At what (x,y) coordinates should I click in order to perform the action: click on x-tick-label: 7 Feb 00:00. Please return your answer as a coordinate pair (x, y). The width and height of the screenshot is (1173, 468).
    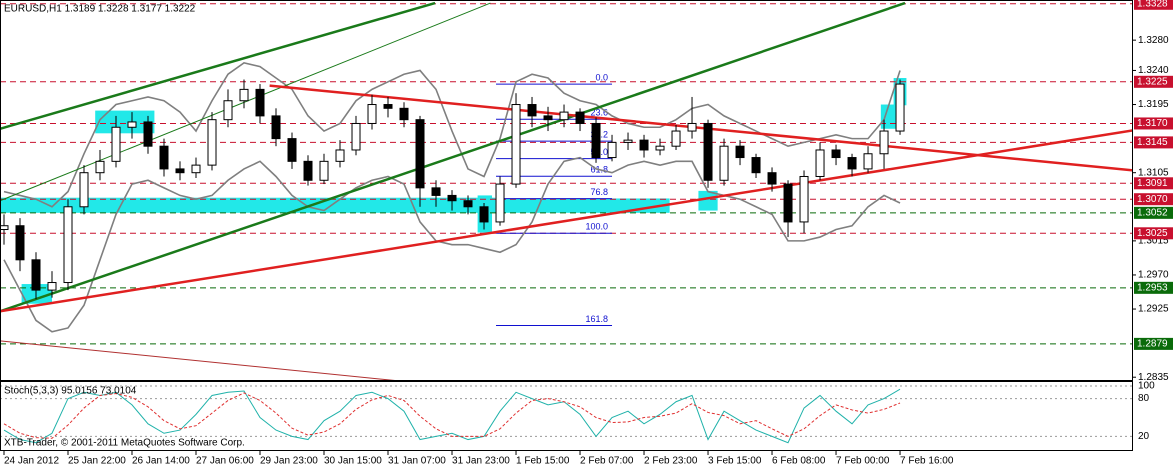
    Looking at the image, I should click on (863, 461).